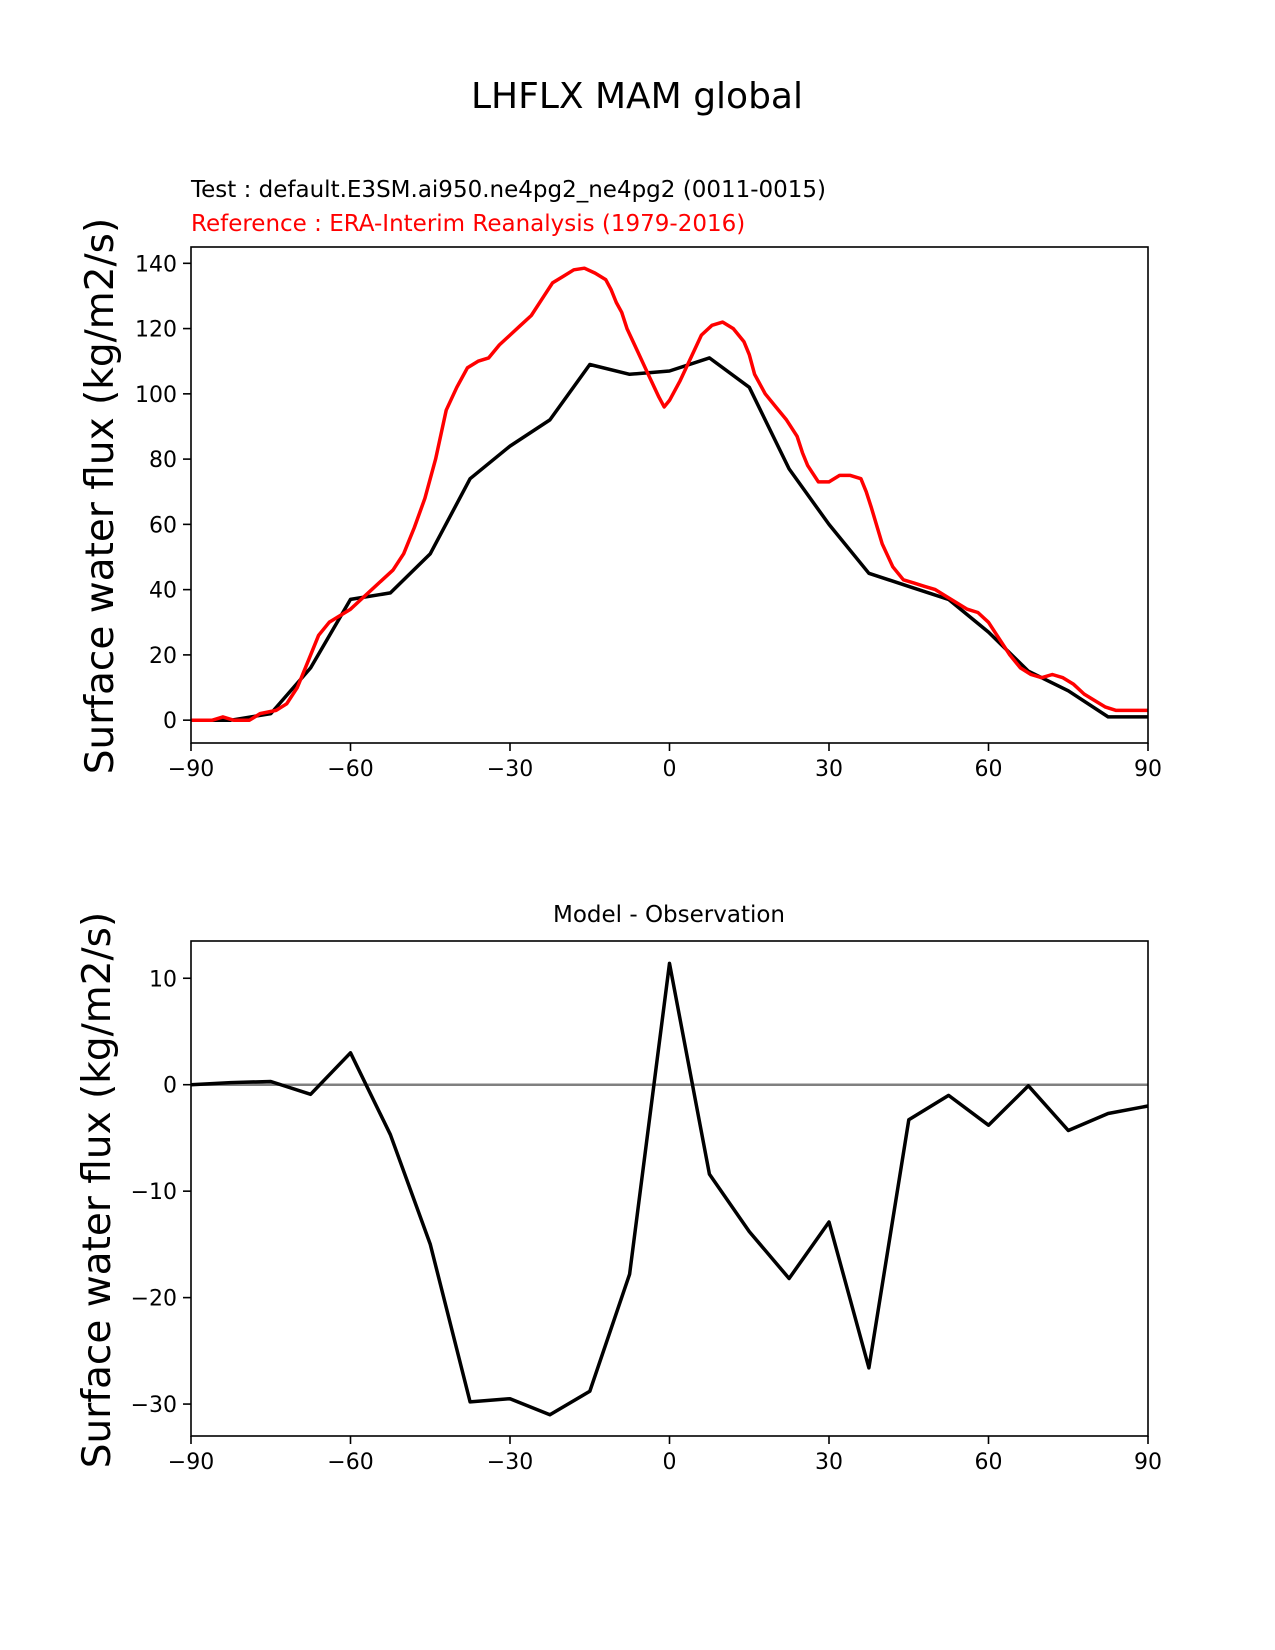 The height and width of the screenshot is (1650, 1275). Describe the element at coordinates (989, 769) in the screenshot. I see `top-panel-x-tick-label: 60` at that location.